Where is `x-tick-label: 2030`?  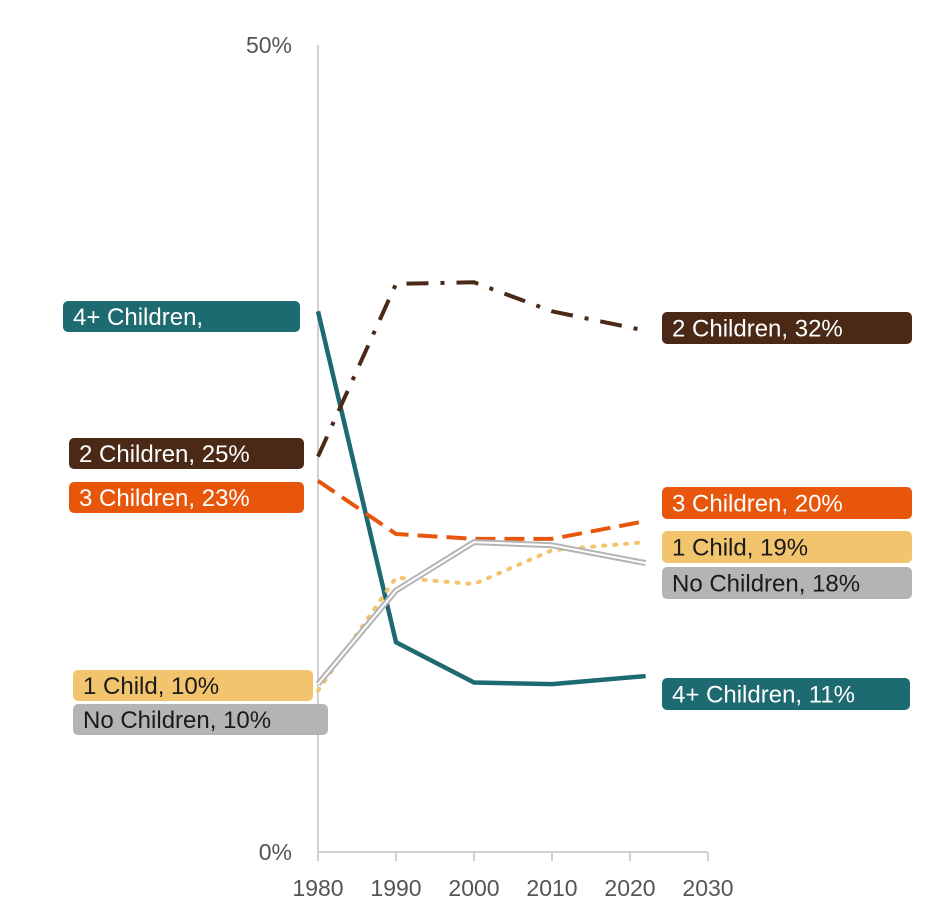 x-tick-label: 2030 is located at coordinates (707, 888).